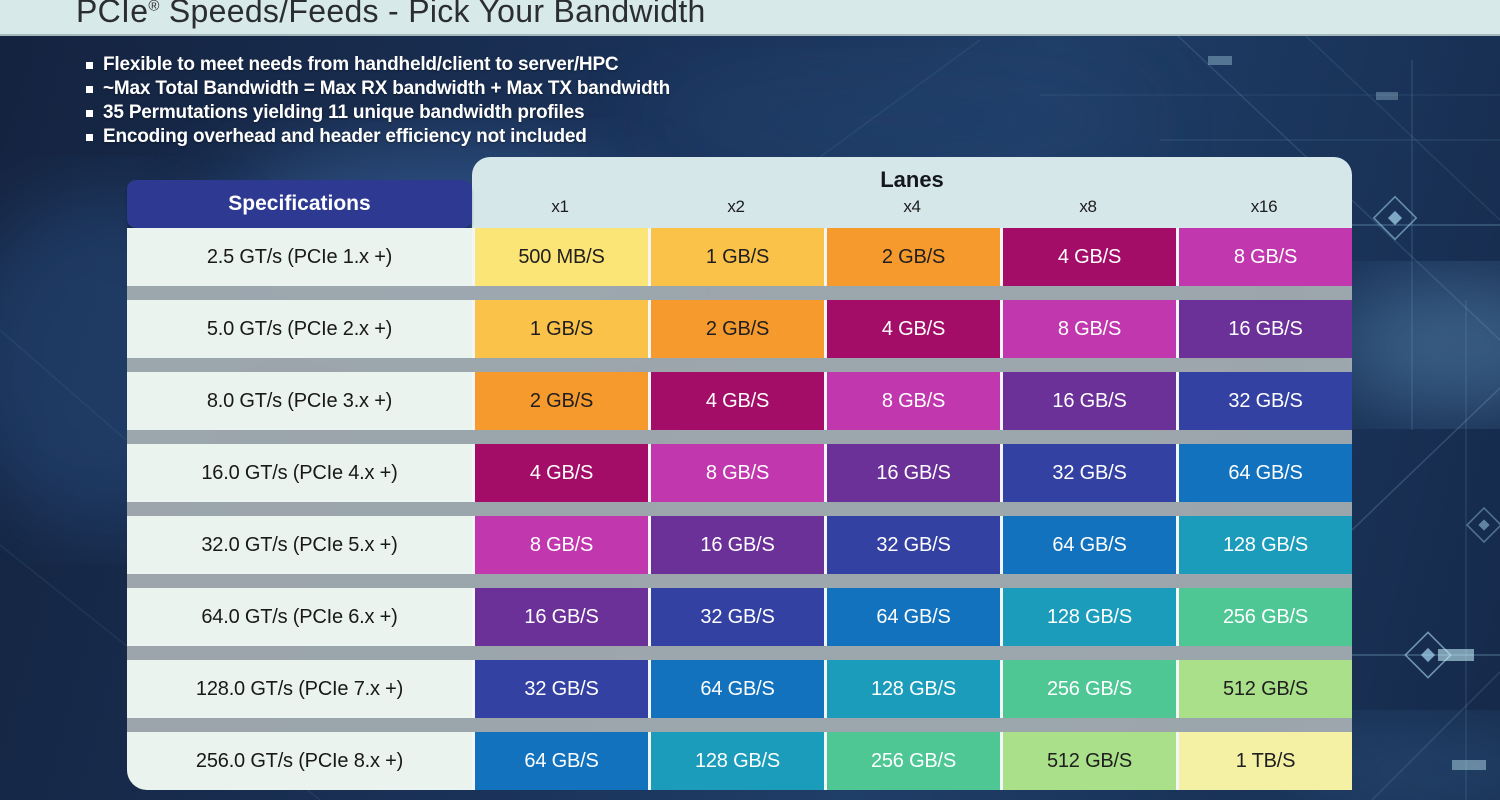 This screenshot has width=1500, height=800. I want to click on lane-cells: 500 MB/S 1 GB/S 2 GB/S 4 GB/S 8 GB/S, so click(912, 257).